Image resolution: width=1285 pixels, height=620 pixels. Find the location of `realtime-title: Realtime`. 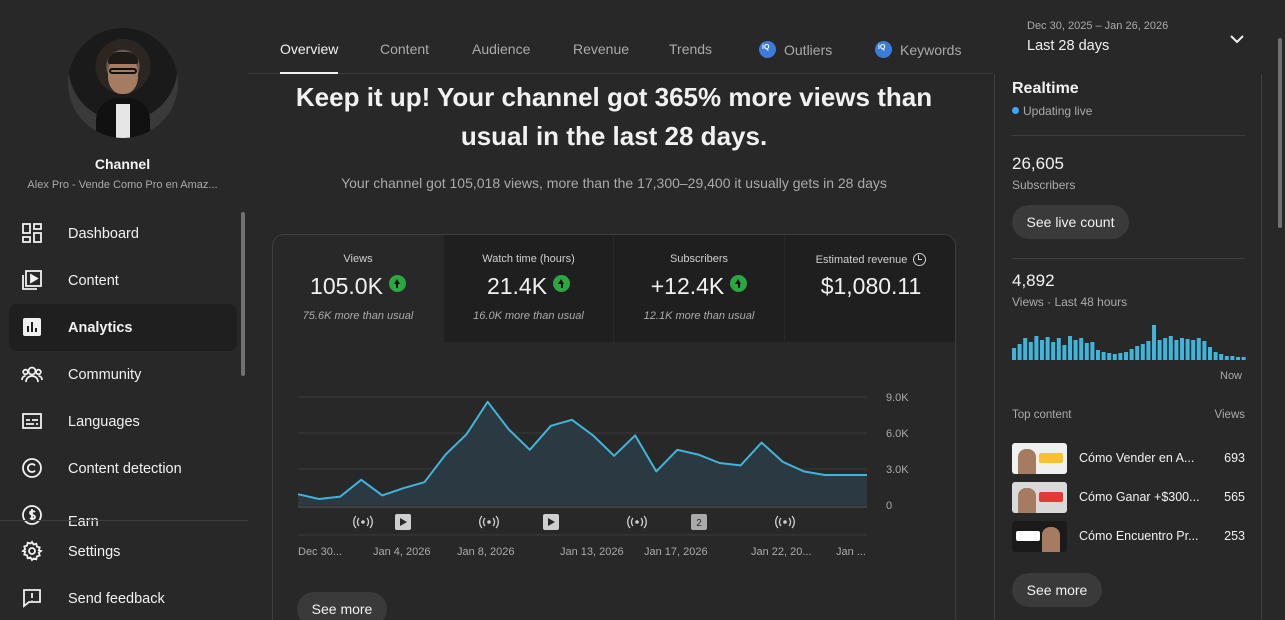

realtime-title: Realtime is located at coordinates (1045, 88).